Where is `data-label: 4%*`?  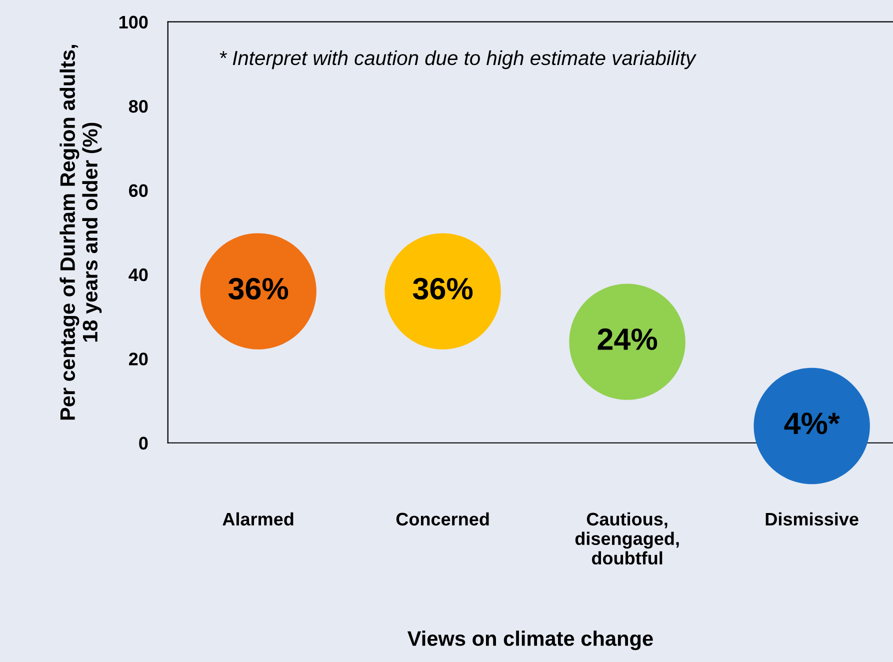 data-label: 4%* is located at coordinates (812, 423).